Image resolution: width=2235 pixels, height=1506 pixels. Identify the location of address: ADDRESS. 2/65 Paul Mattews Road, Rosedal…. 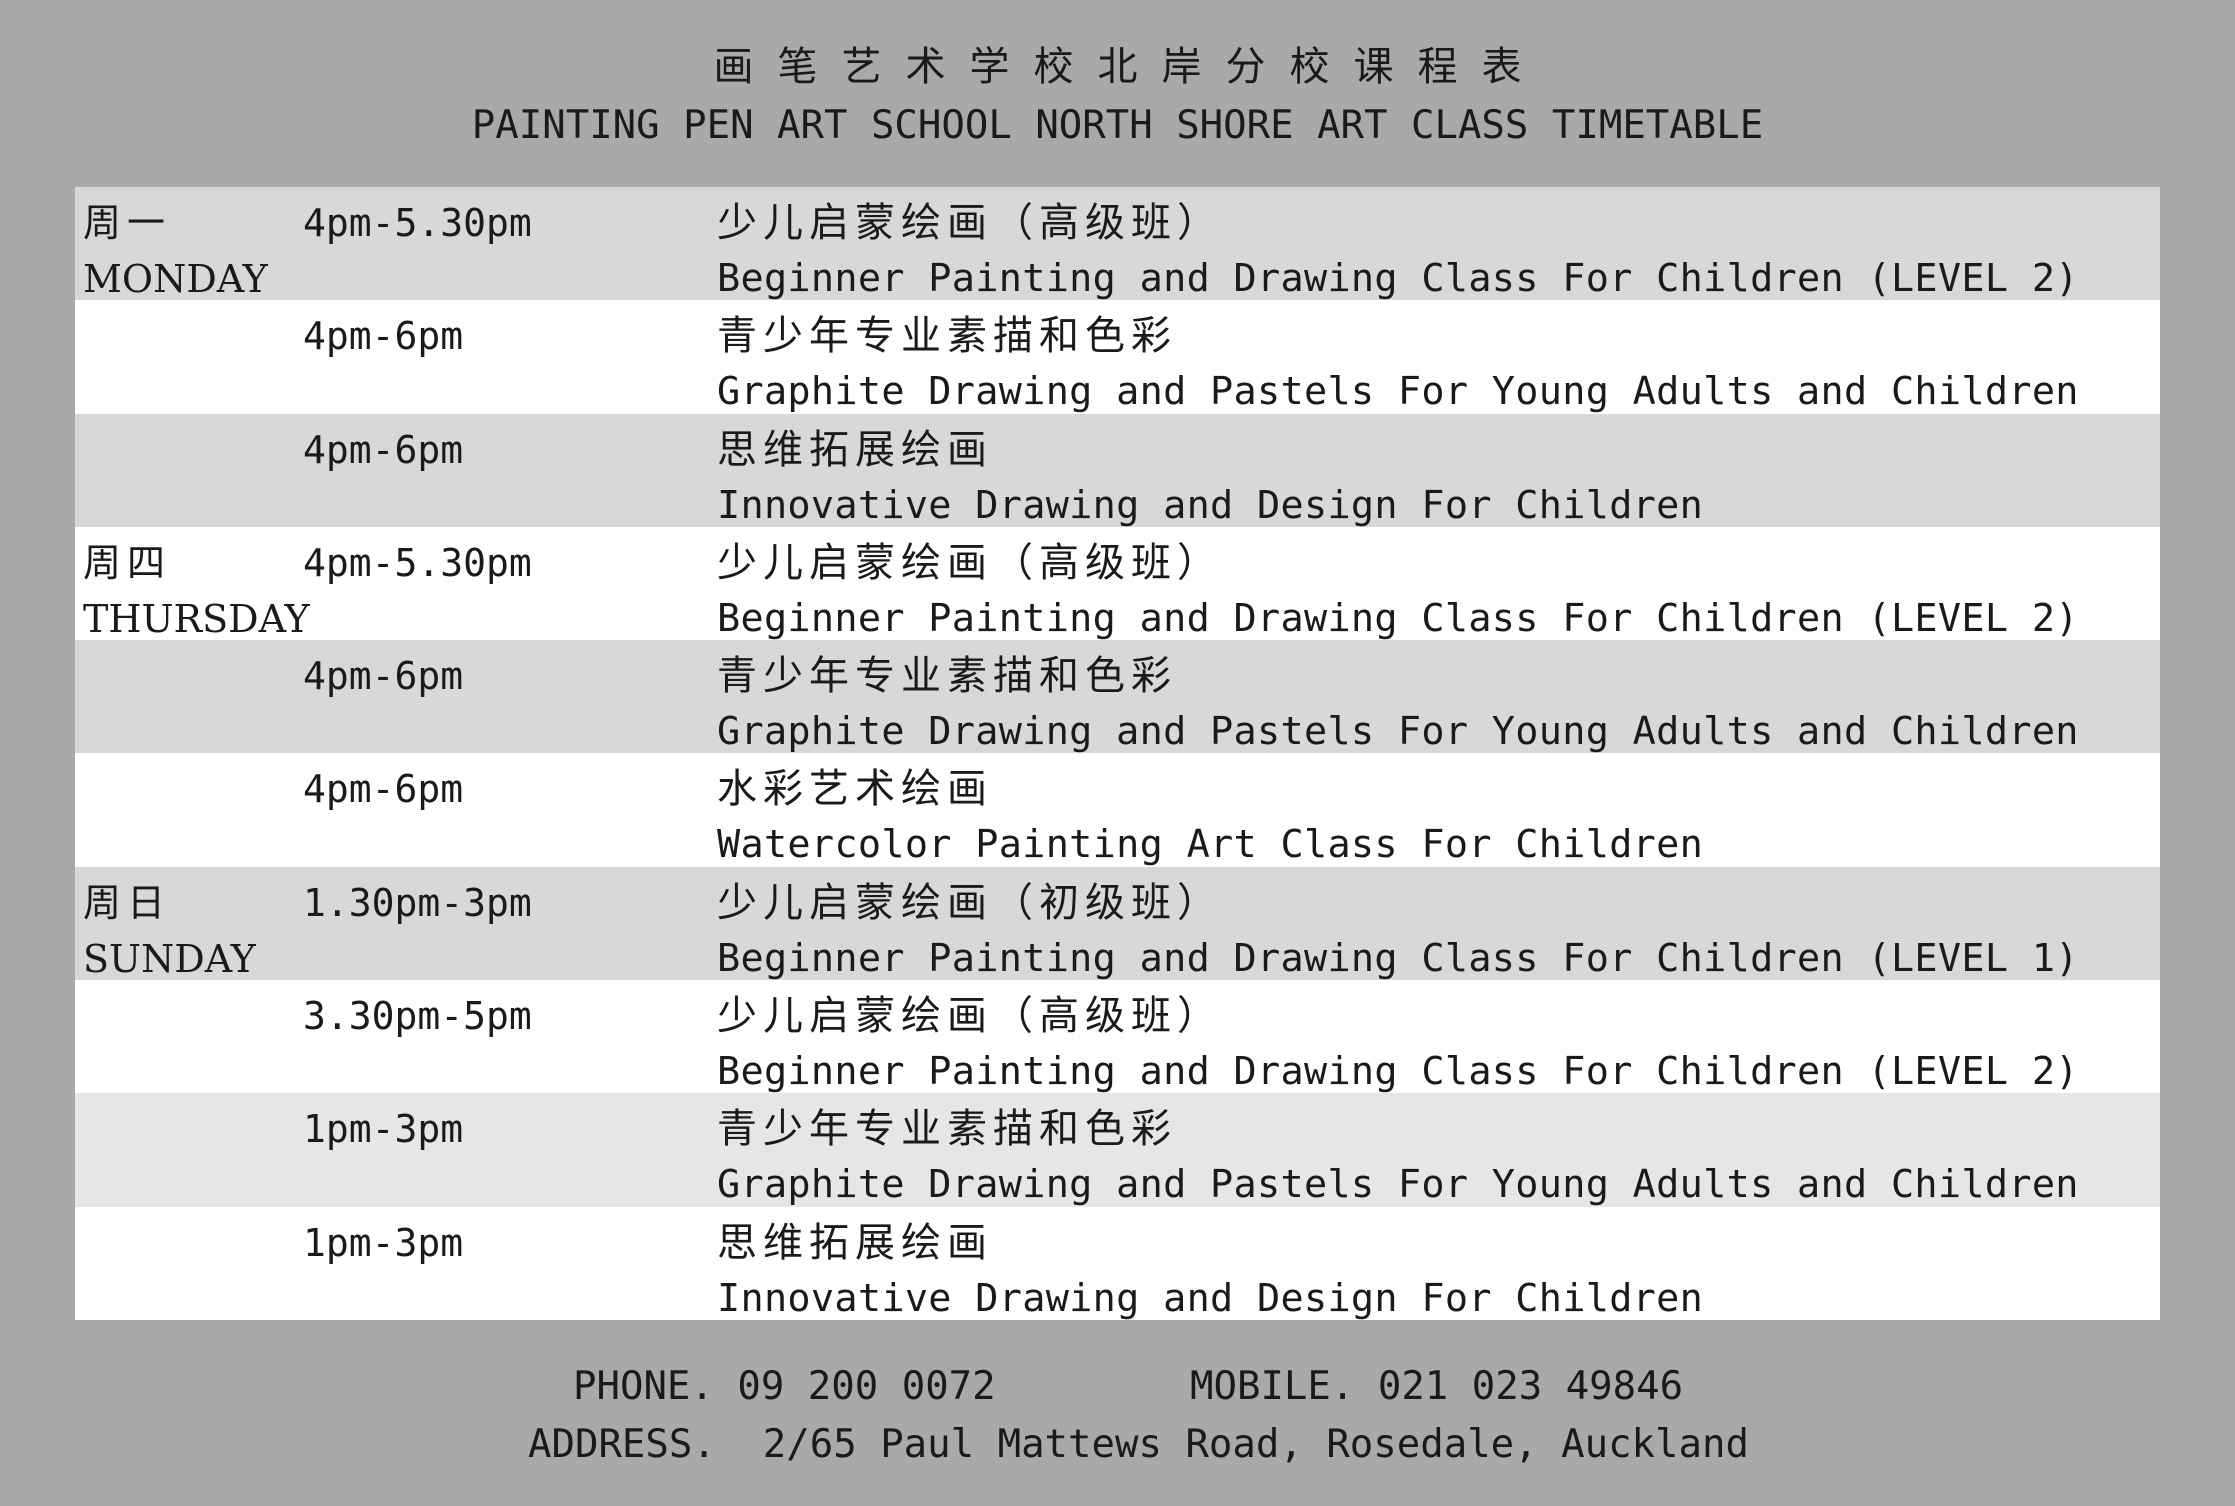
(1138, 1444).